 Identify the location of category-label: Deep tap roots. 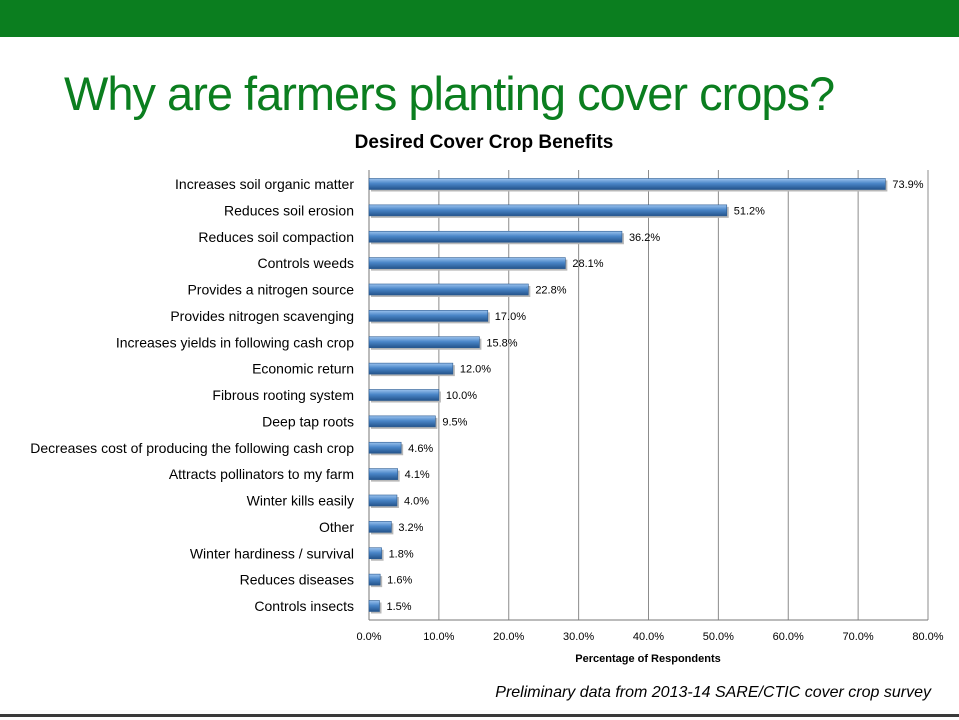
(308, 421).